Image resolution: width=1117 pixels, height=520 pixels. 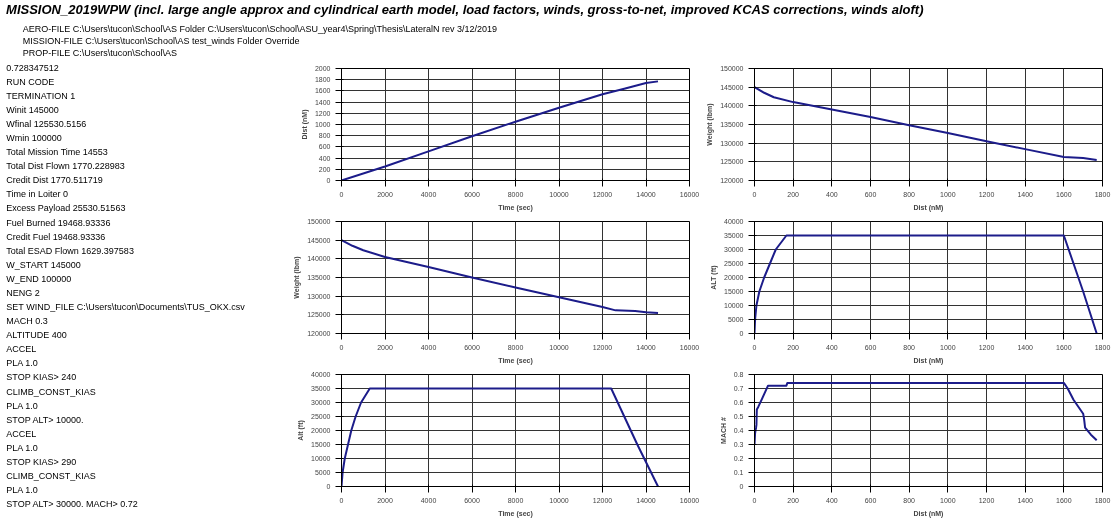 What do you see at coordinates (72, 504) in the screenshot?
I see `text: STOP ALT> 30000. MACH> 0.72` at bounding box center [72, 504].